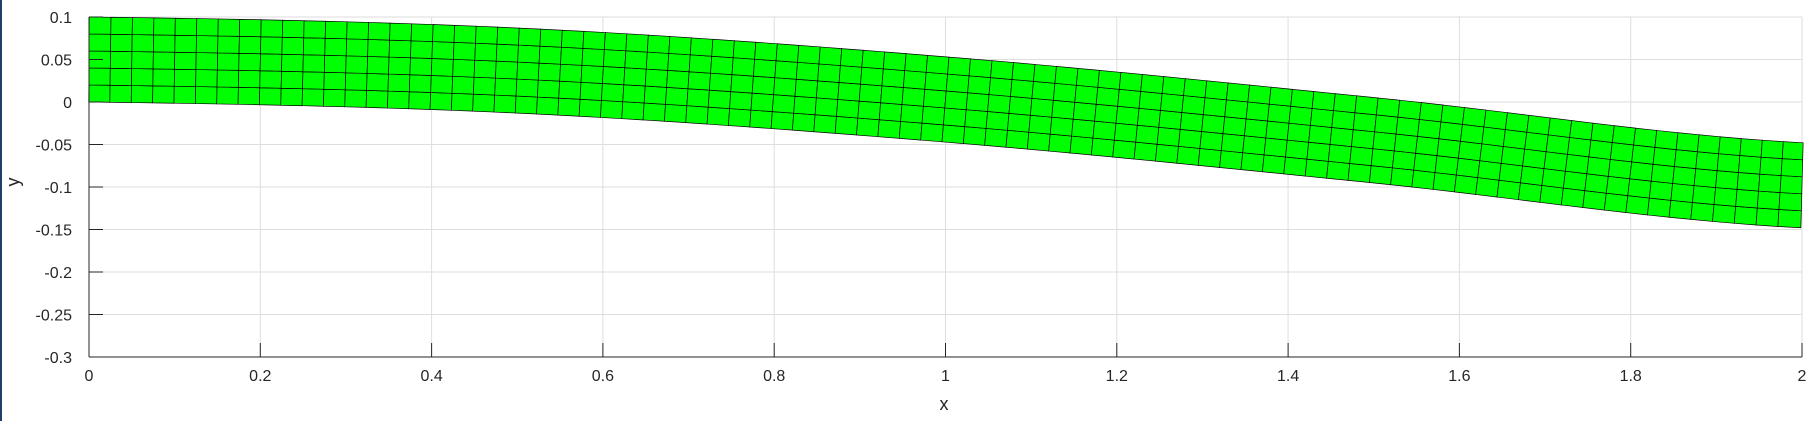 This screenshot has width=1813, height=421. Describe the element at coordinates (944, 404) in the screenshot. I see `x-axis-label: x` at that location.